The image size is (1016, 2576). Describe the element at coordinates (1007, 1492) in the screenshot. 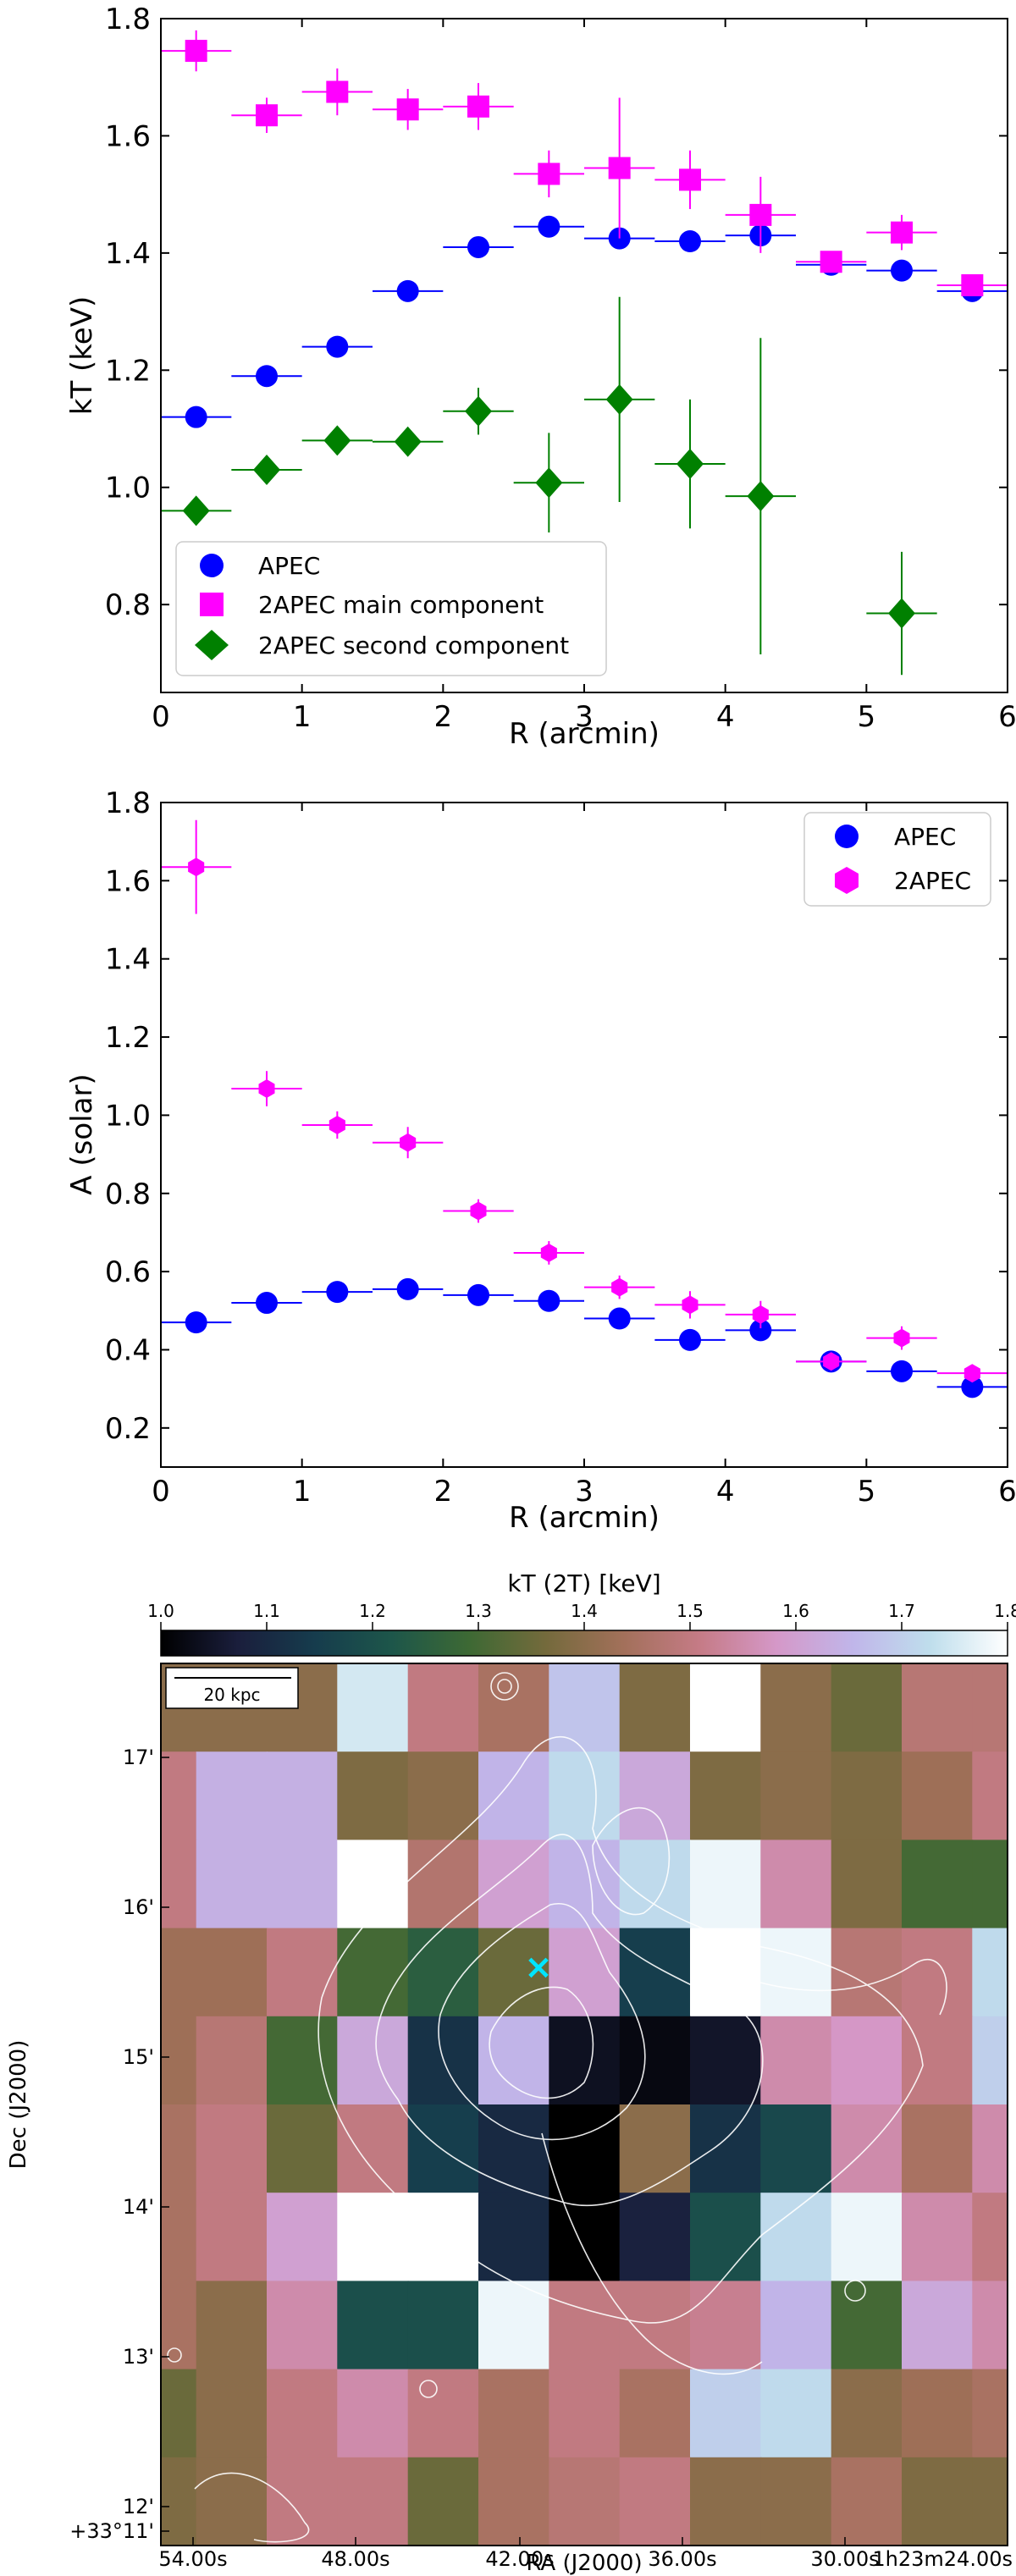

I see `x-tick-label: 6` at that location.